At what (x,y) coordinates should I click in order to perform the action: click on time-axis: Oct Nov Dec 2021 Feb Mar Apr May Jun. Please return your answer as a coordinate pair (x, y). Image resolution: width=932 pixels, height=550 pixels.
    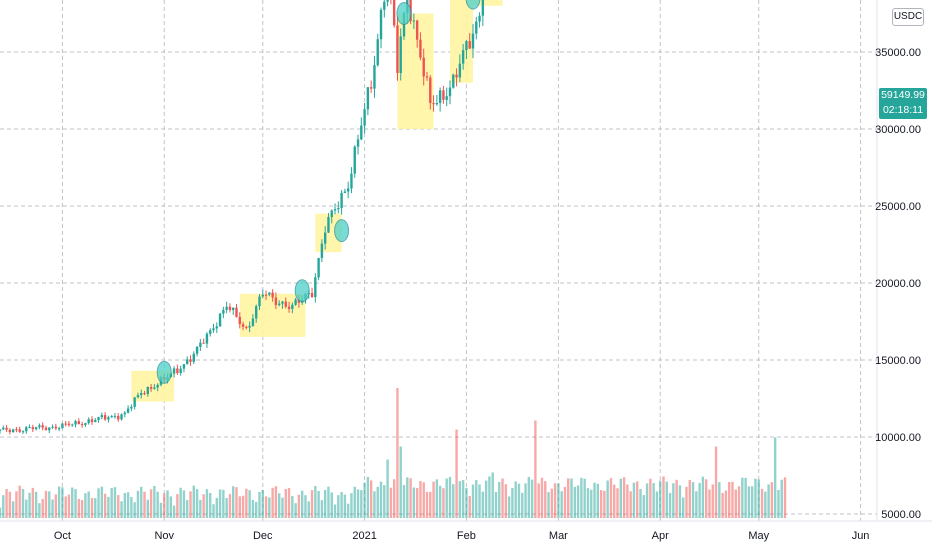
    Looking at the image, I should click on (462, 536).